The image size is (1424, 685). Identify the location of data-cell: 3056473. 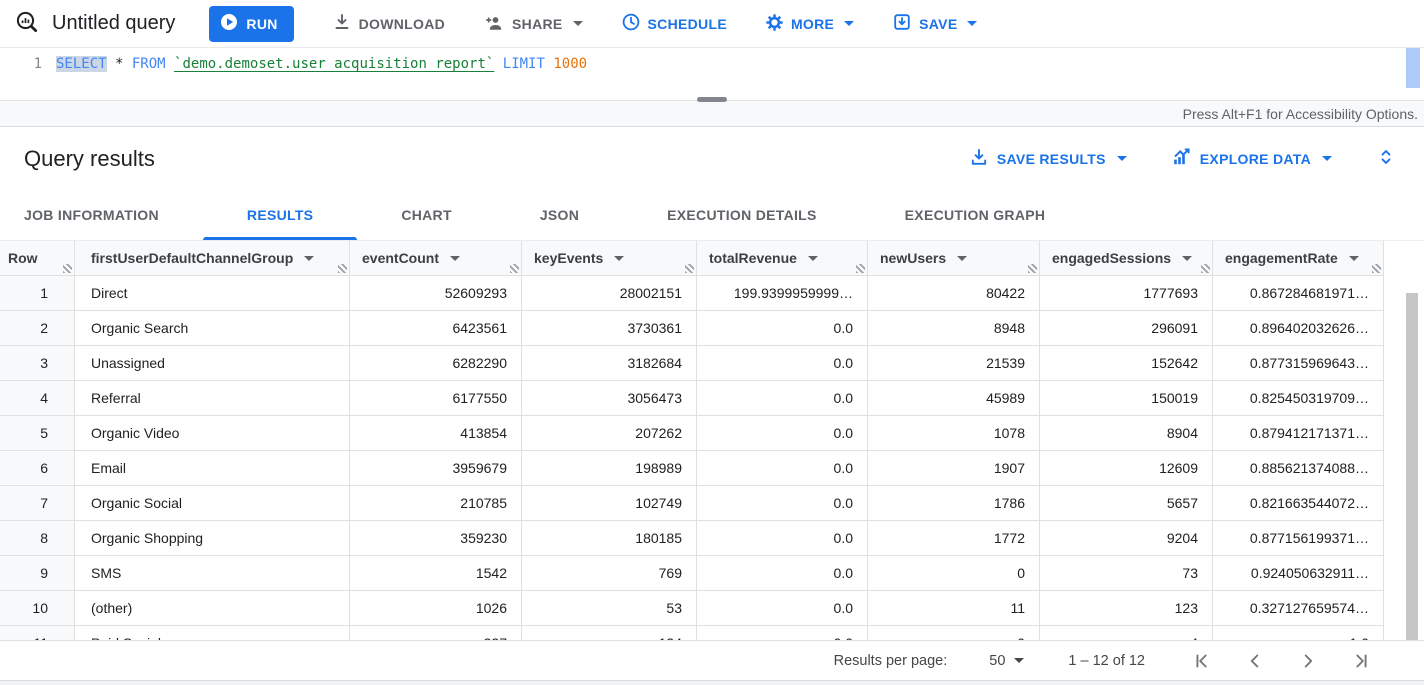
(609, 398).